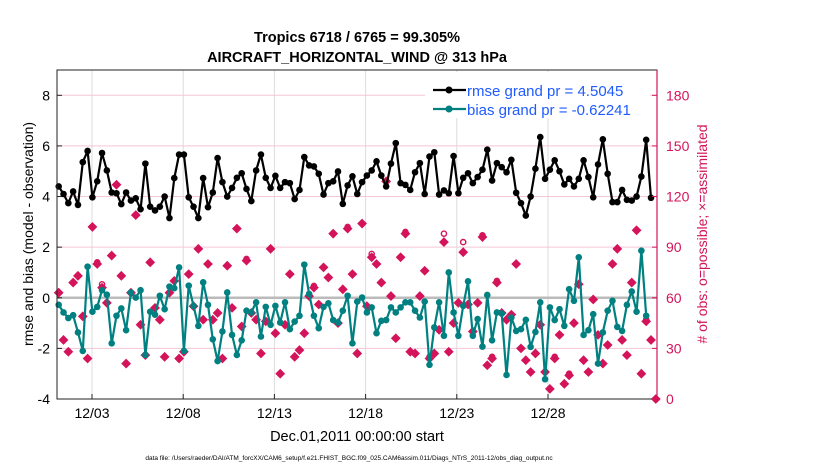 The width and height of the screenshot is (830, 475). Describe the element at coordinates (674, 348) in the screenshot. I see `y-right-tick-label: 30` at that location.